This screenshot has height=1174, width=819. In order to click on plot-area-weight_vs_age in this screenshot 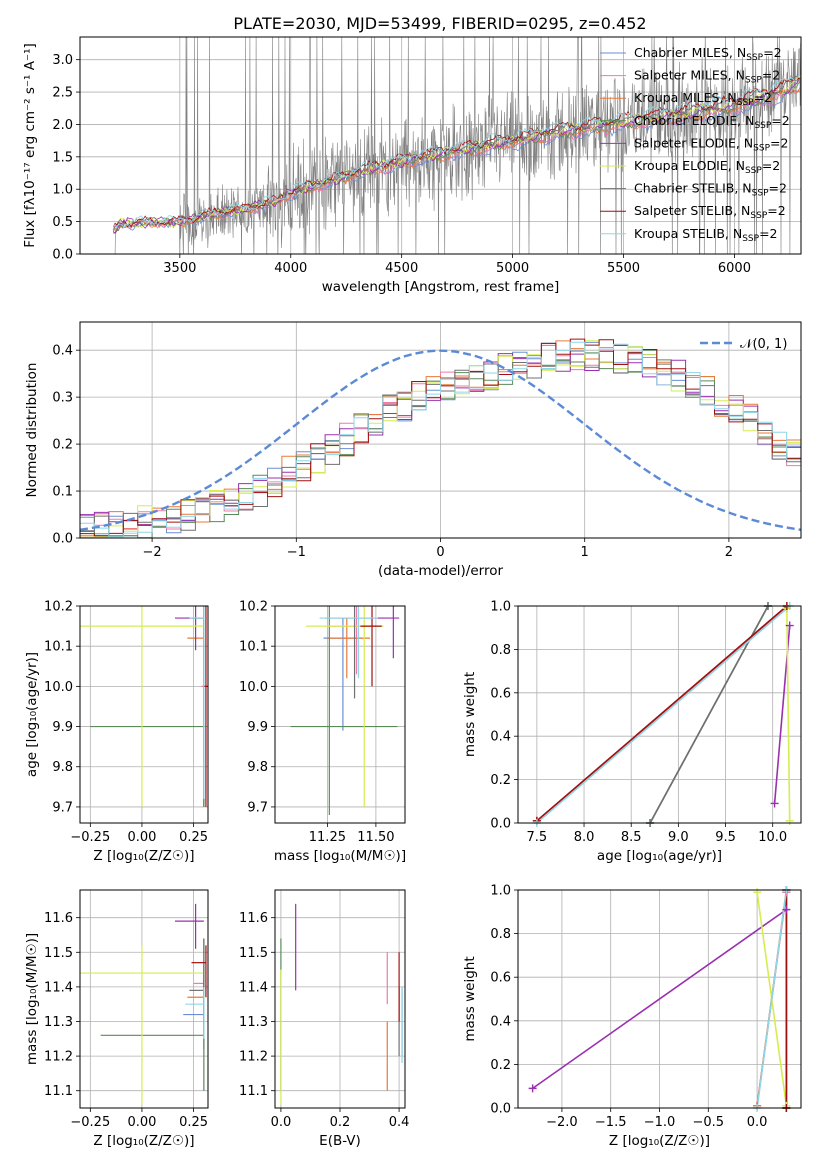, I will do `click(663, 714)`.